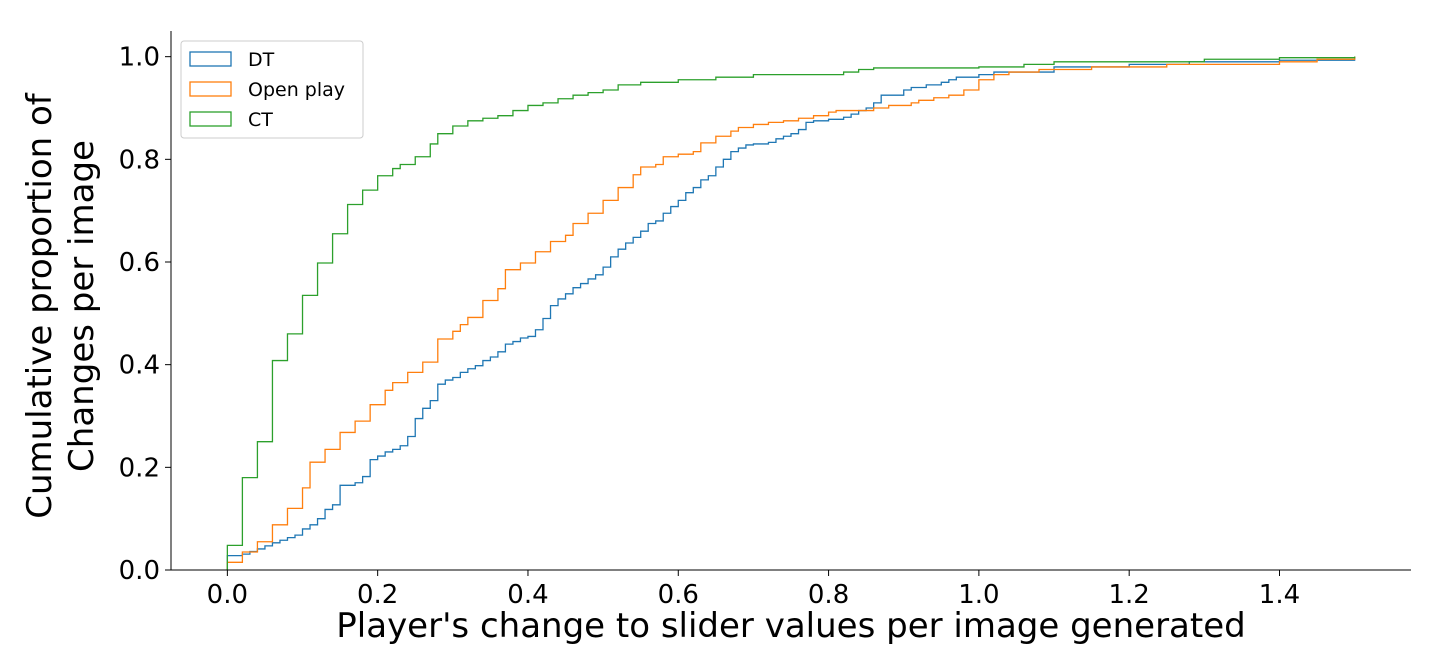 This screenshot has width=1431, height=647. I want to click on x-tick-label: 0.4, so click(527, 595).